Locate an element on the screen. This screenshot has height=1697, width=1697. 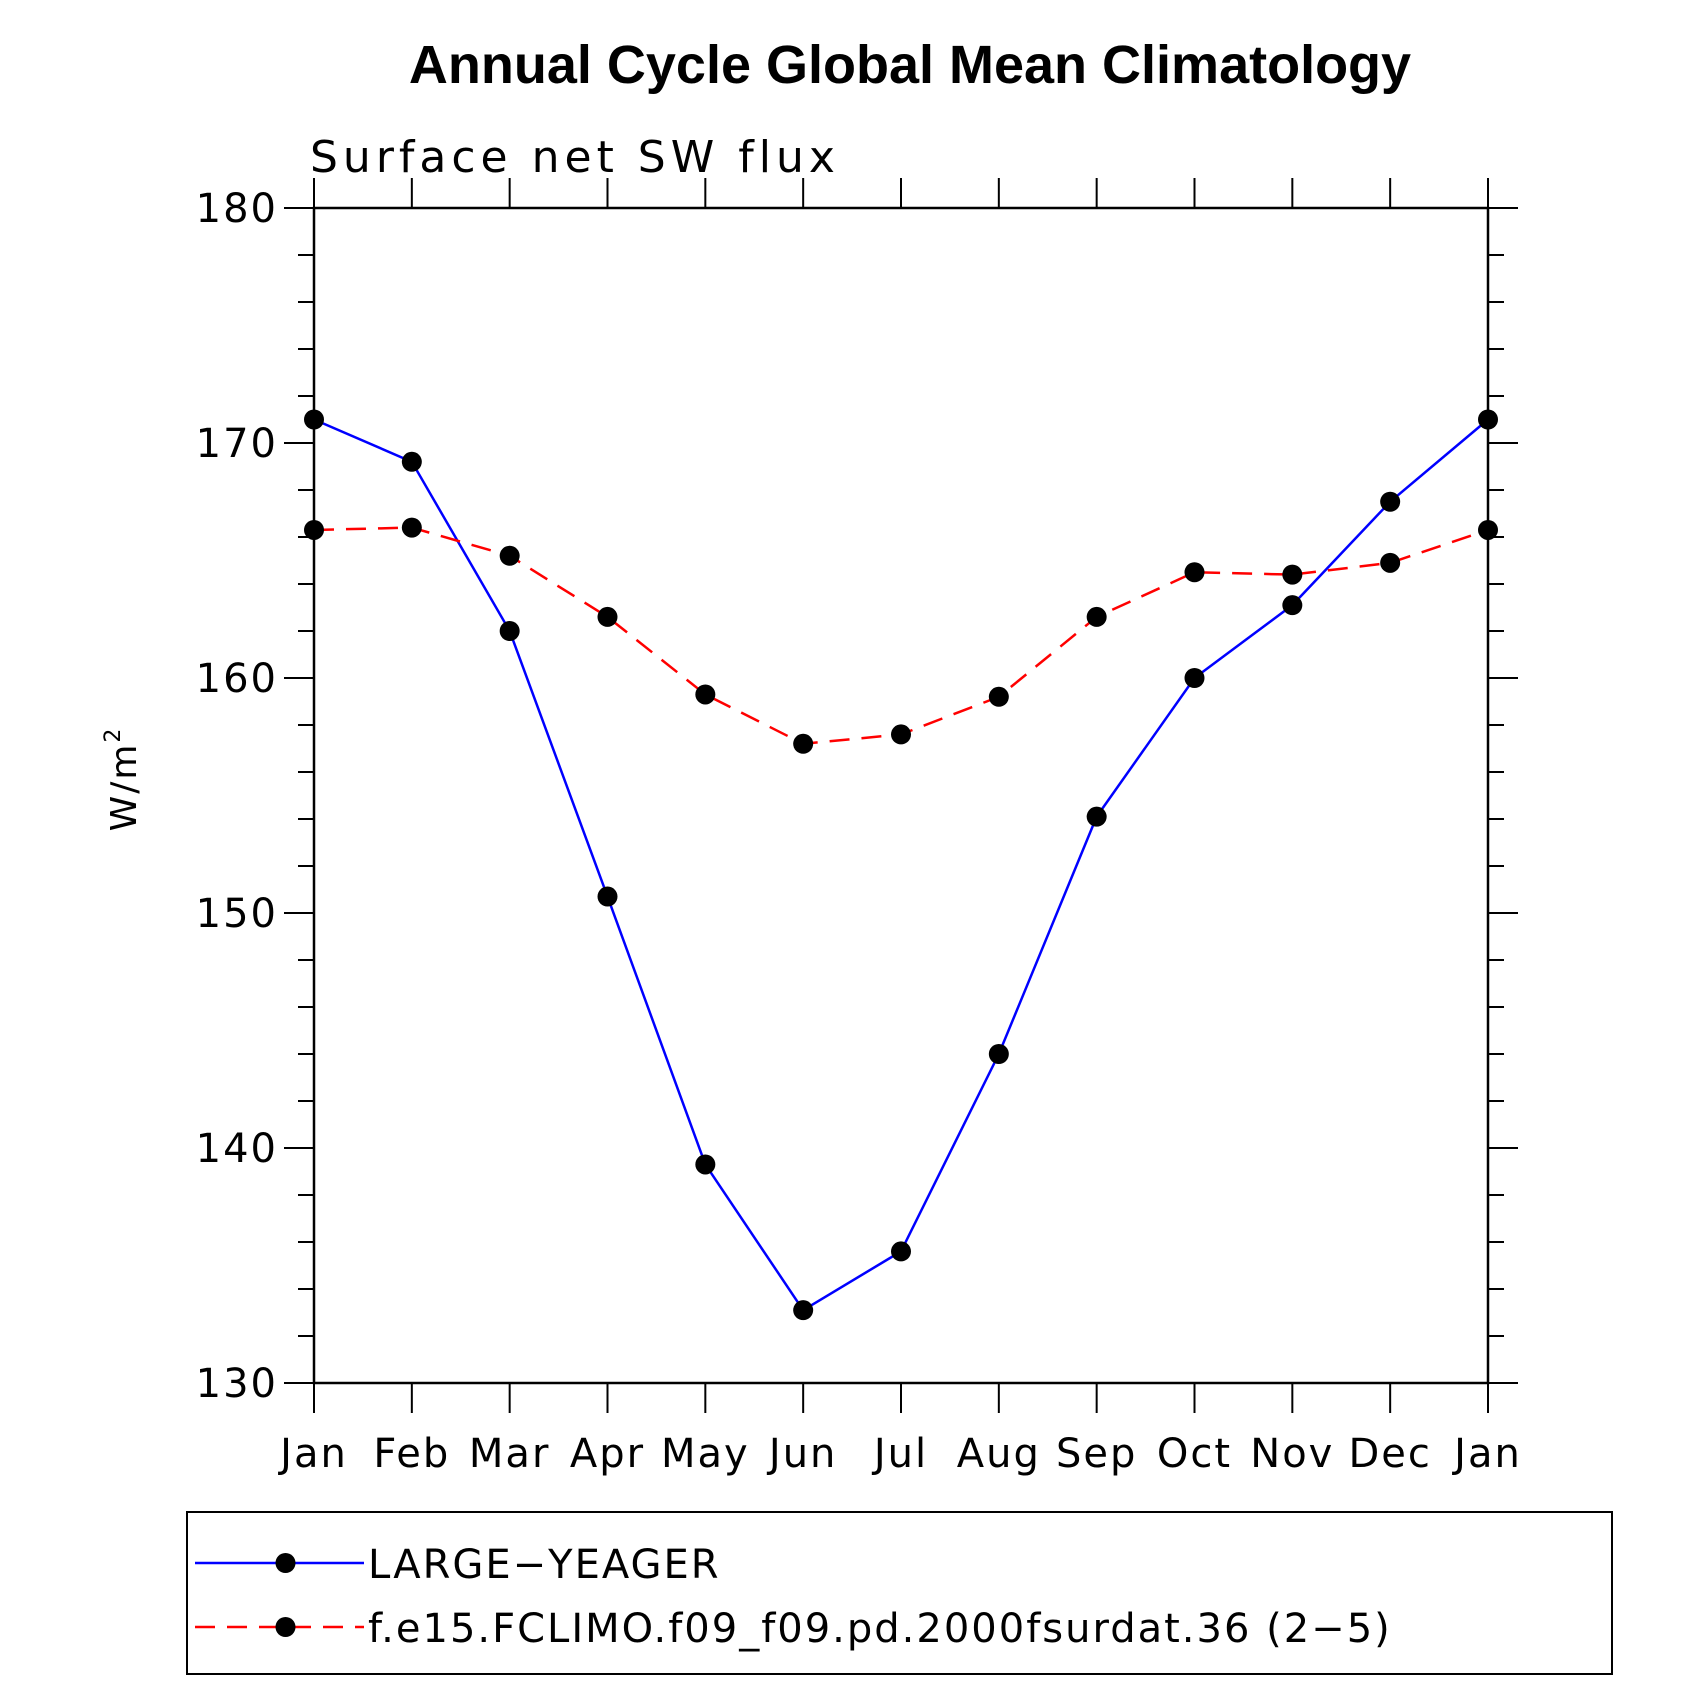
x-tick-label: Oct is located at coordinates (1194, 1454).